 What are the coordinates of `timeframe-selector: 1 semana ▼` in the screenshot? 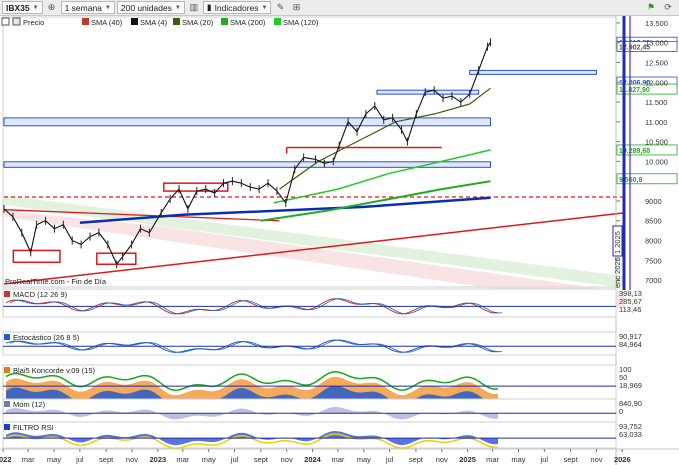 It's located at (87, 7).